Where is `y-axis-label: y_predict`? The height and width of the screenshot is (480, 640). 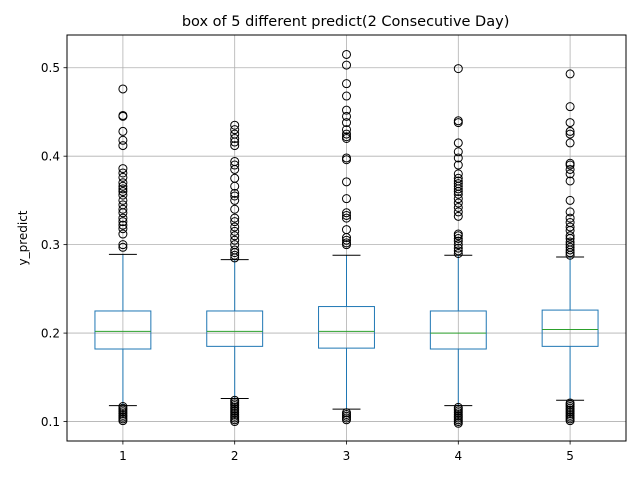
y-axis-label: y_predict is located at coordinates (23, 237).